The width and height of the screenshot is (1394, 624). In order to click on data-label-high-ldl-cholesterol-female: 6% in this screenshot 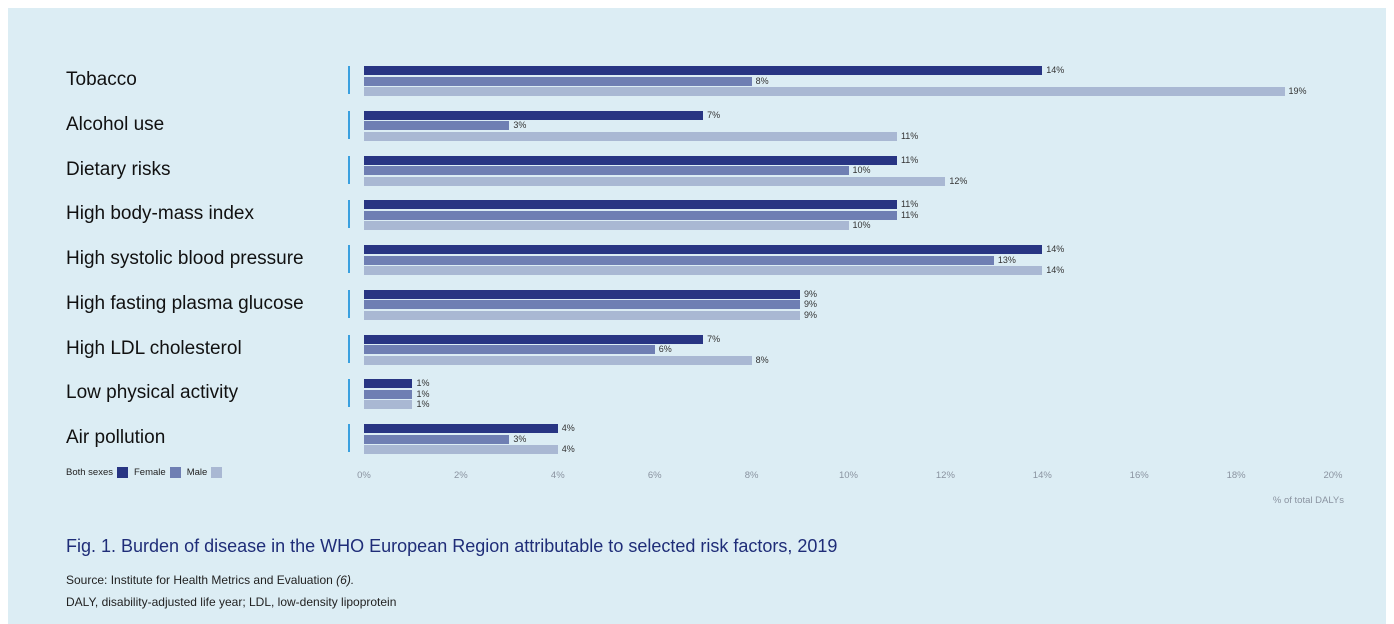, I will do `click(665, 349)`.